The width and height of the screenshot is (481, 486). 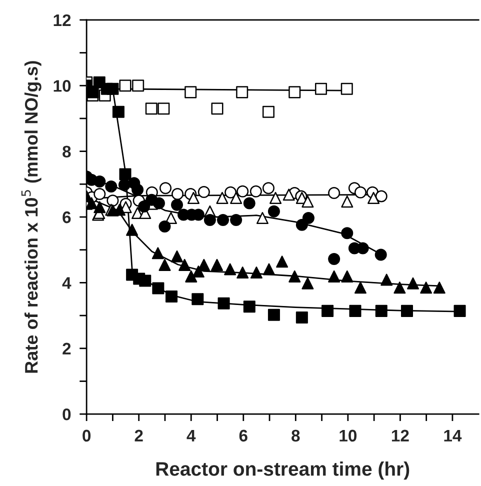 What do you see at coordinates (62, 20) in the screenshot?
I see `y-tick-label: 12` at bounding box center [62, 20].